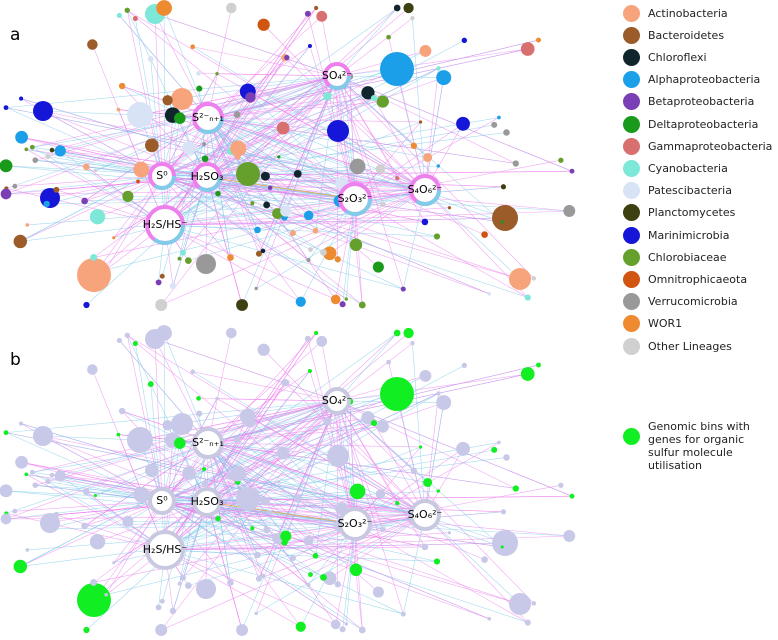  I want to click on panel-label: a, so click(15, 35).